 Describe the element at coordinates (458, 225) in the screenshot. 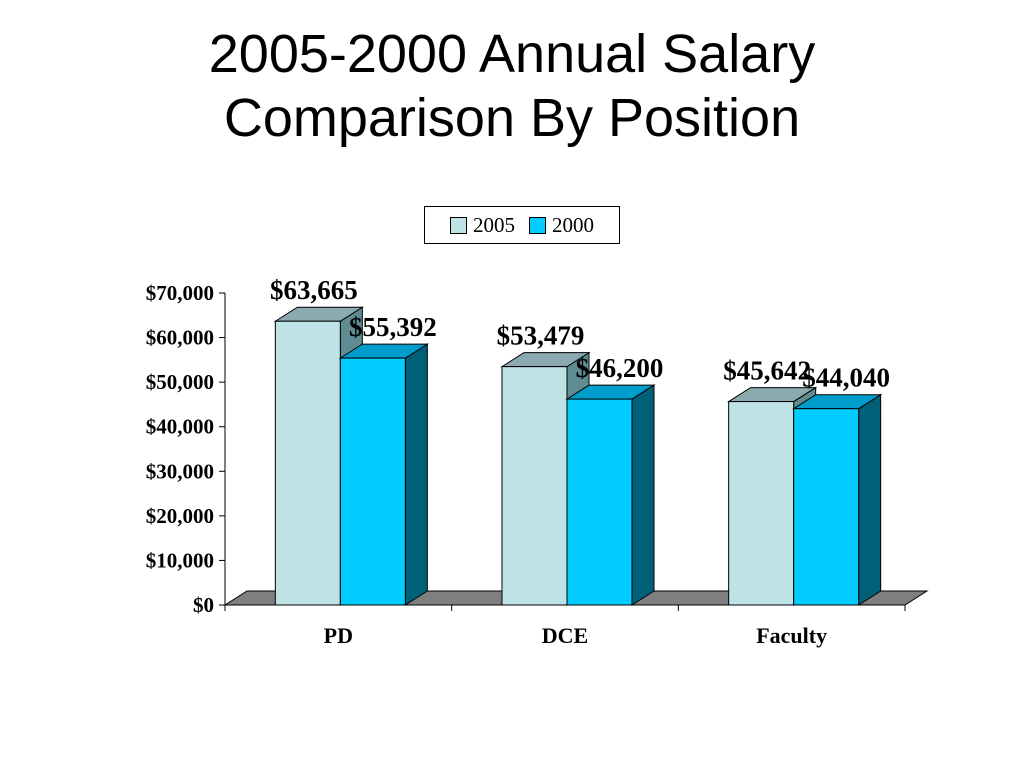

I see `legend-swatch-2005` at that location.